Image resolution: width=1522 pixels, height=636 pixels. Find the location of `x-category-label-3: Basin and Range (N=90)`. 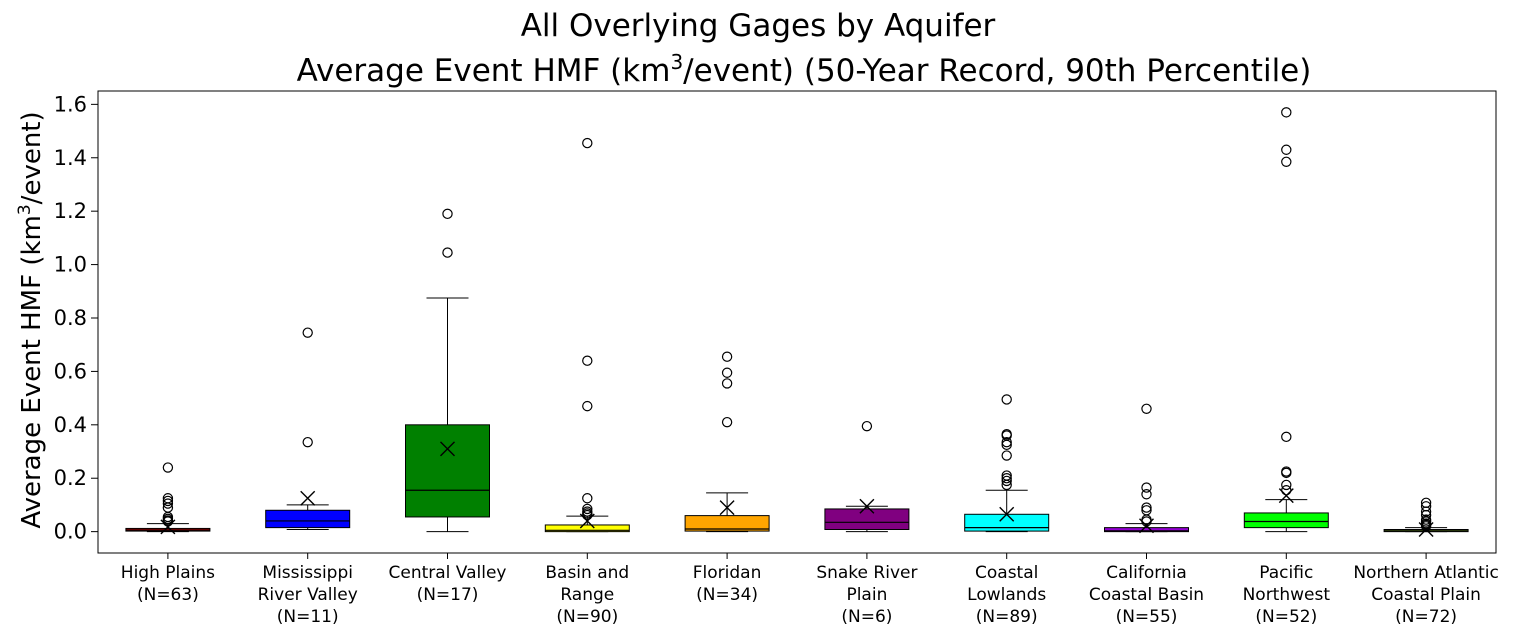

x-category-label-3: Basin and Range (N=90) is located at coordinates (587, 595).